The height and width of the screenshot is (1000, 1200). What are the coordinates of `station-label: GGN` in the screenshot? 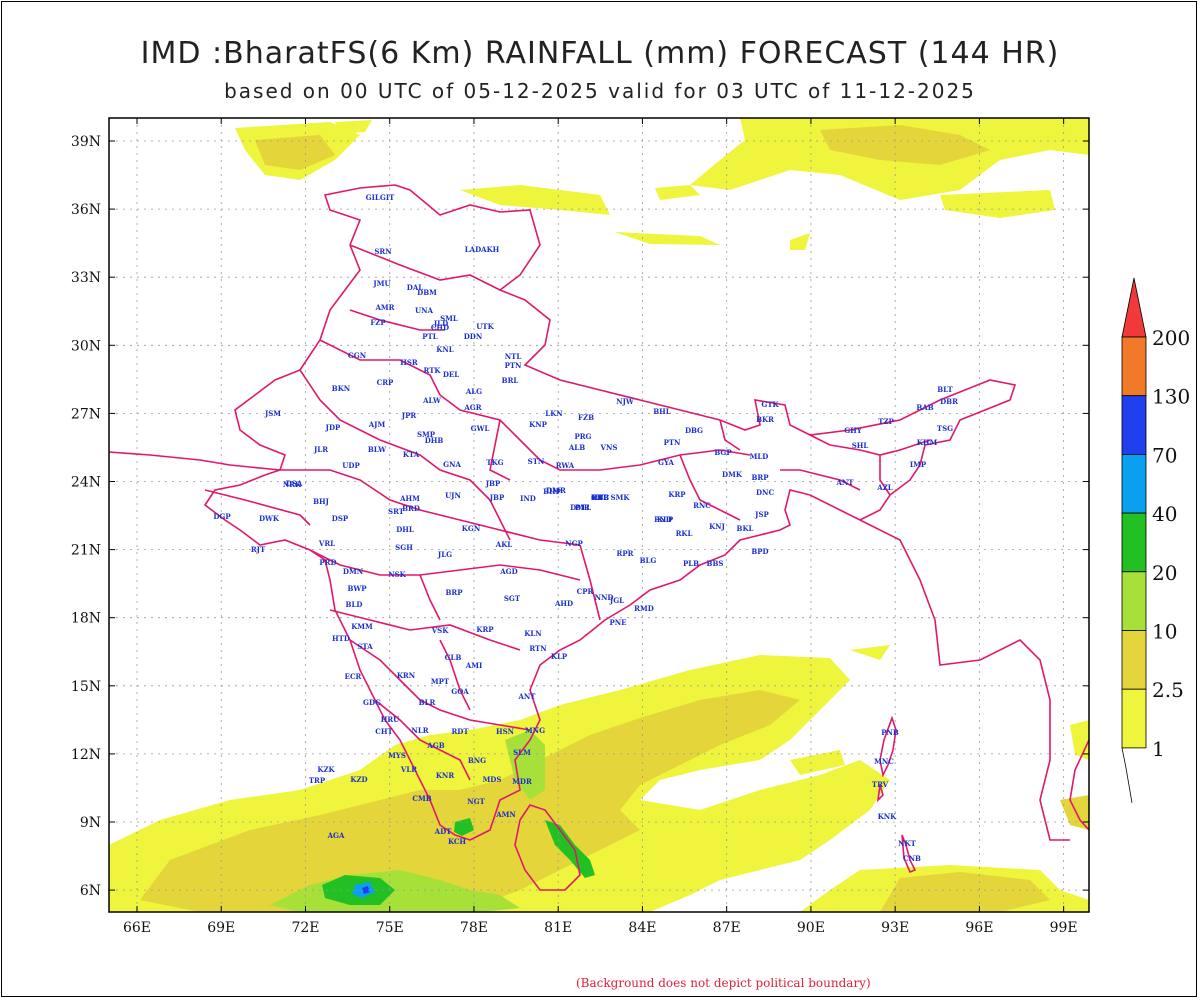 It's located at (357, 355).